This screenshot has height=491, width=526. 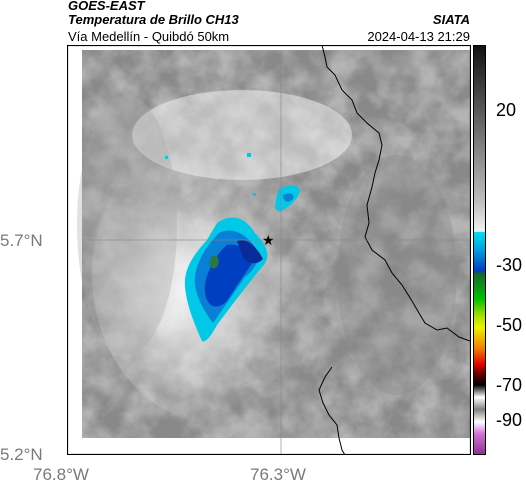 I want to click on satellite-title: GOES-EAST, so click(x=106, y=6).